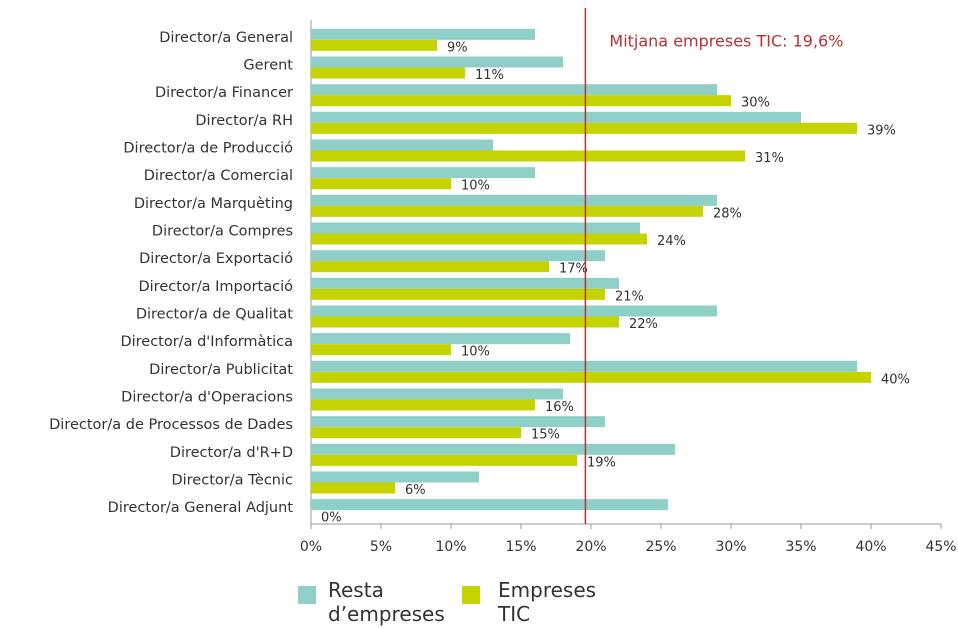 The image size is (958, 628). Describe the element at coordinates (331, 518) in the screenshot. I see `data-label: 0%` at that location.